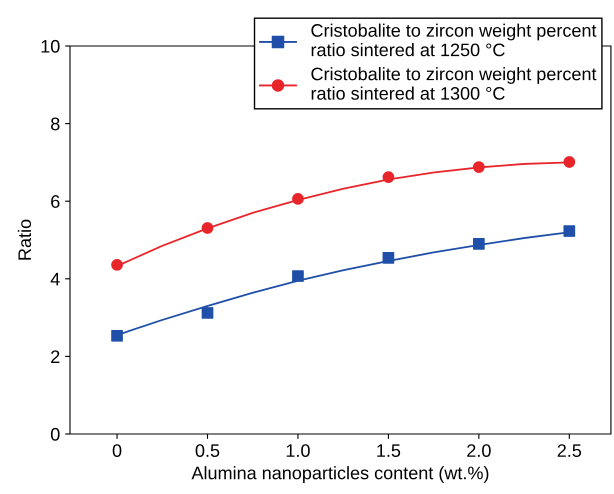 This screenshot has width=614, height=494. Describe the element at coordinates (55, 201) in the screenshot. I see `y-tick-label: 6` at that location.